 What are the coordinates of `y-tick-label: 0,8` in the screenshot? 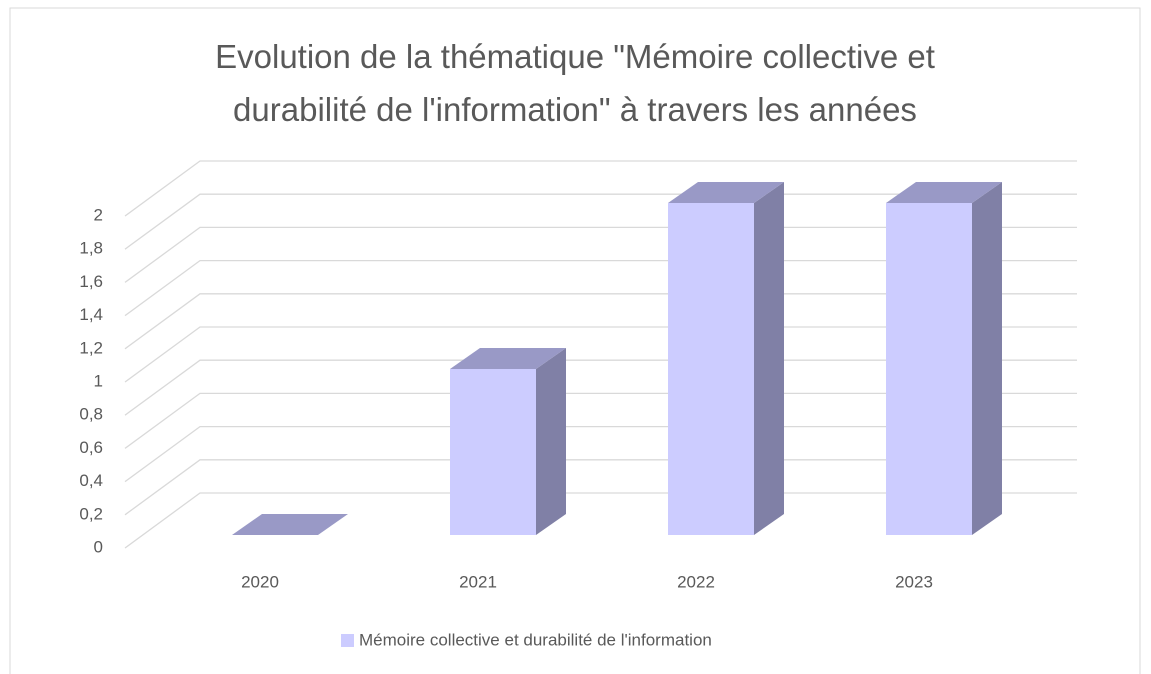 It's located at (91, 414).